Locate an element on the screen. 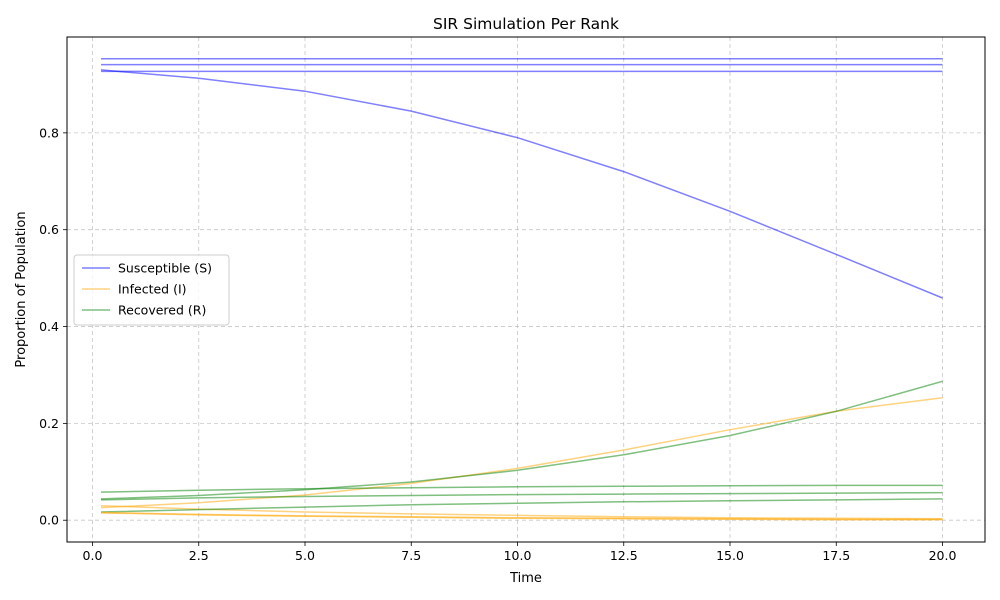 This screenshot has height=600, width=1000. x-tick-label: 5.0 is located at coordinates (305, 555).